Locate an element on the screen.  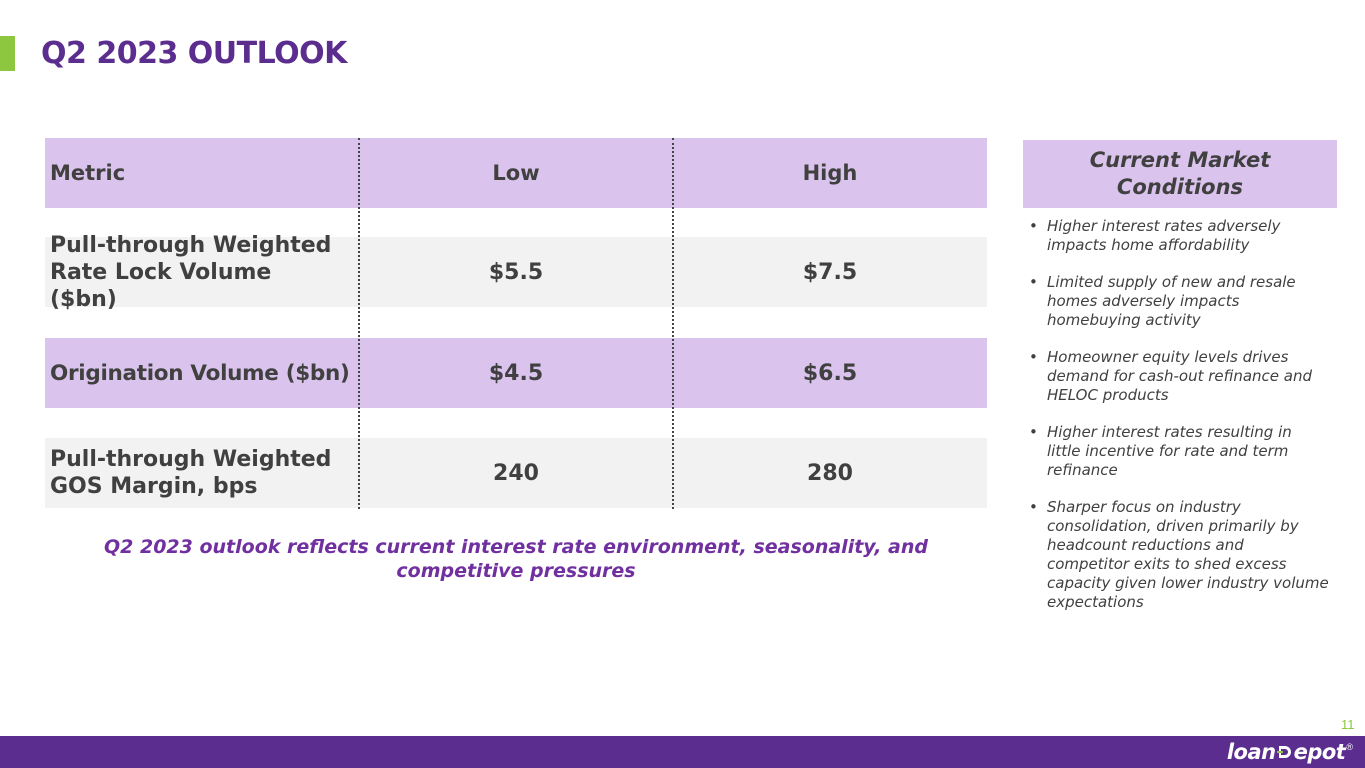
header-metric: Metric is located at coordinates (88, 173).